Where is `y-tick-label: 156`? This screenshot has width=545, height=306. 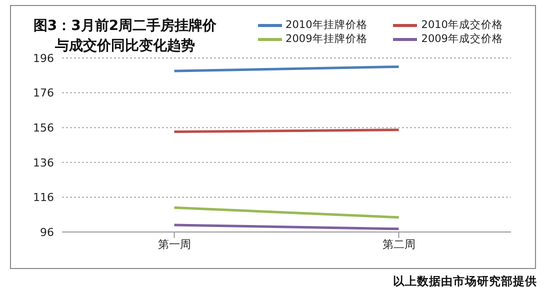 y-tick-label: 156 is located at coordinates (43, 128).